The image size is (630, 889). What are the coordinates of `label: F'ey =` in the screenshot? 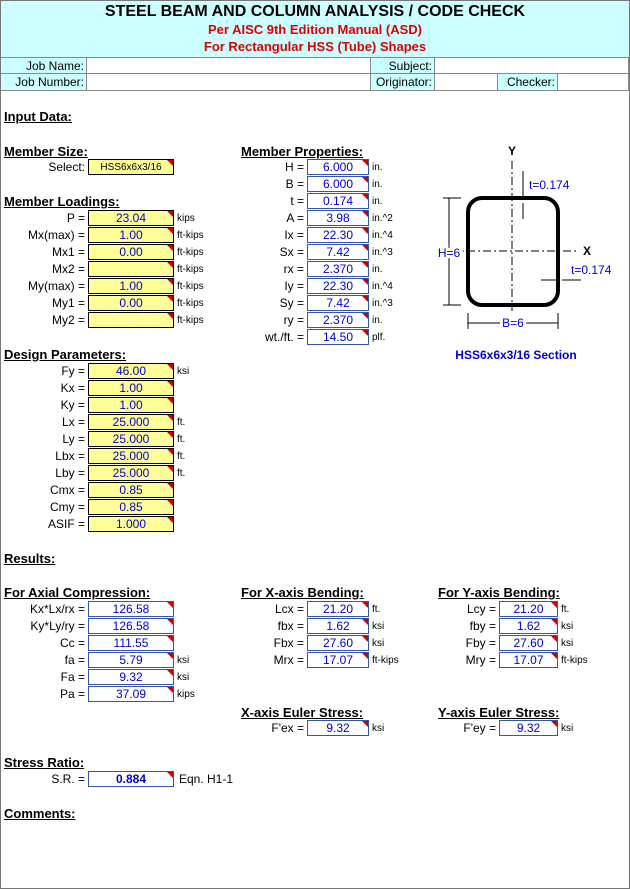 It's located at (479, 728).